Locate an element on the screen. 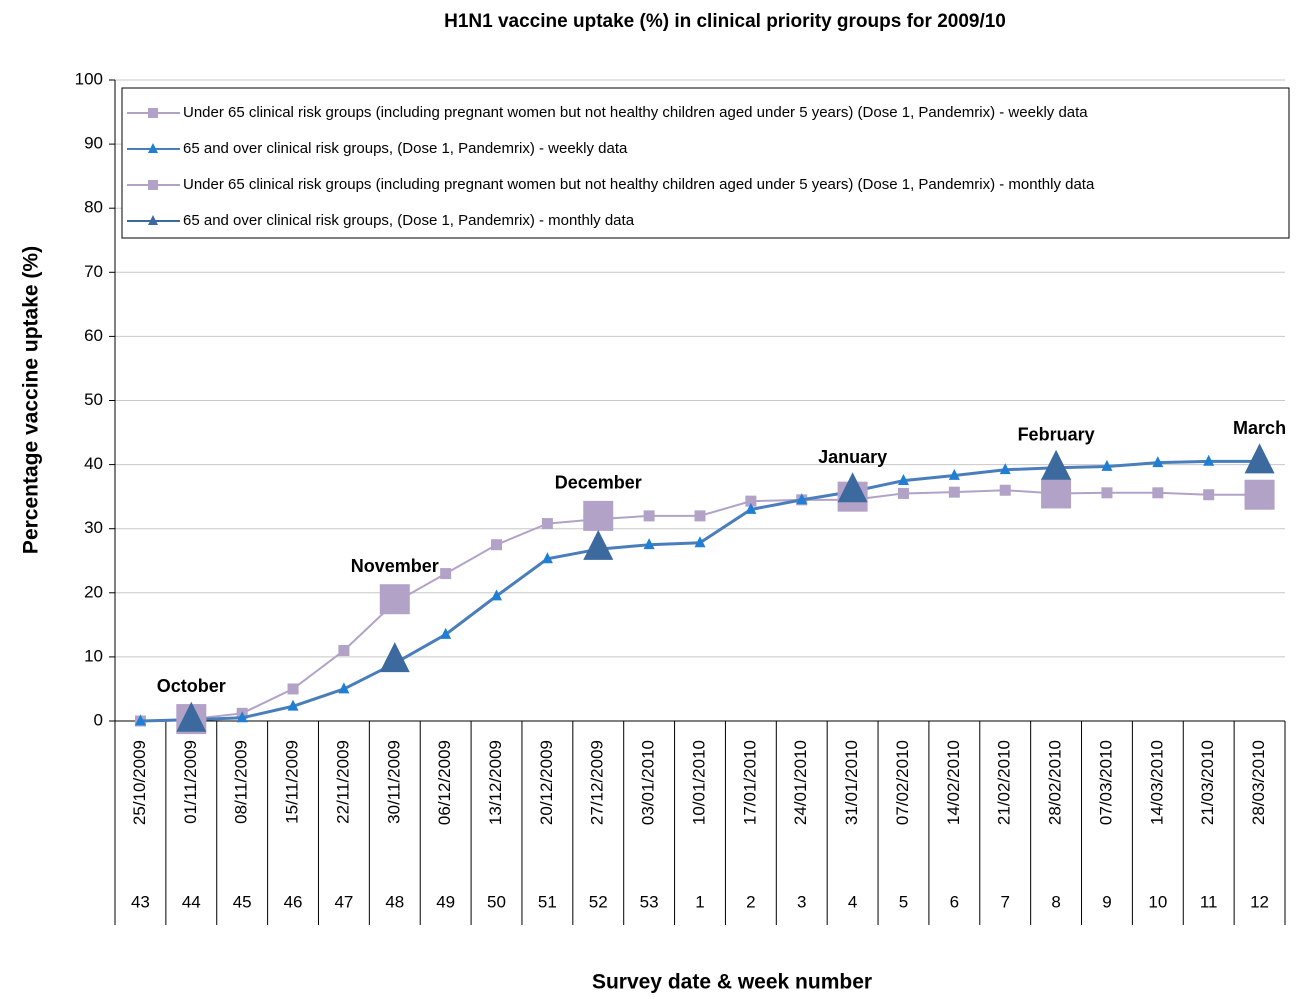  week-number: 7 is located at coordinates (1004, 901).